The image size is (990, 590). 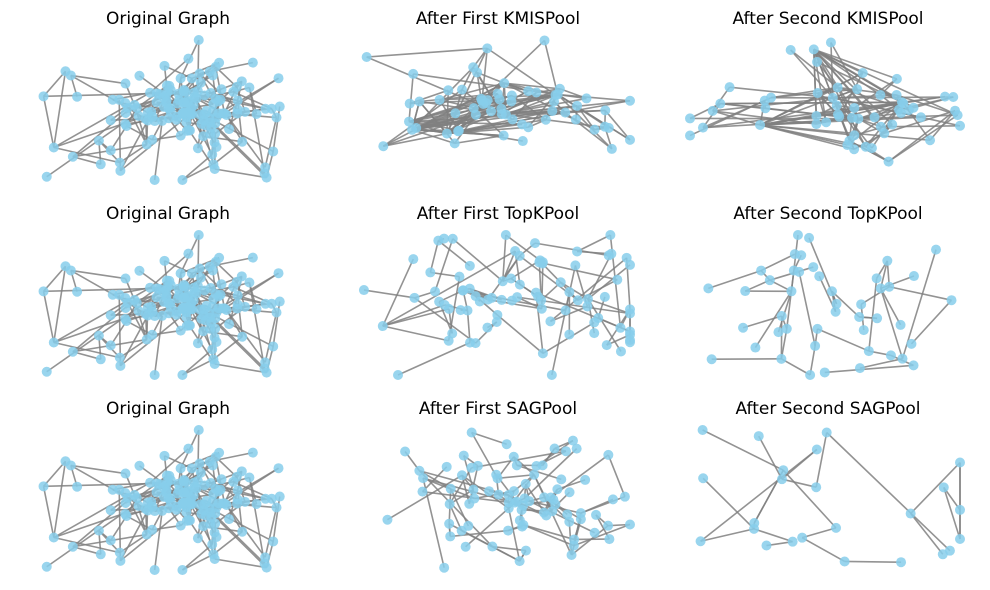 What do you see at coordinates (498, 19) in the screenshot?
I see `panel-title: After First KMISPool` at bounding box center [498, 19].